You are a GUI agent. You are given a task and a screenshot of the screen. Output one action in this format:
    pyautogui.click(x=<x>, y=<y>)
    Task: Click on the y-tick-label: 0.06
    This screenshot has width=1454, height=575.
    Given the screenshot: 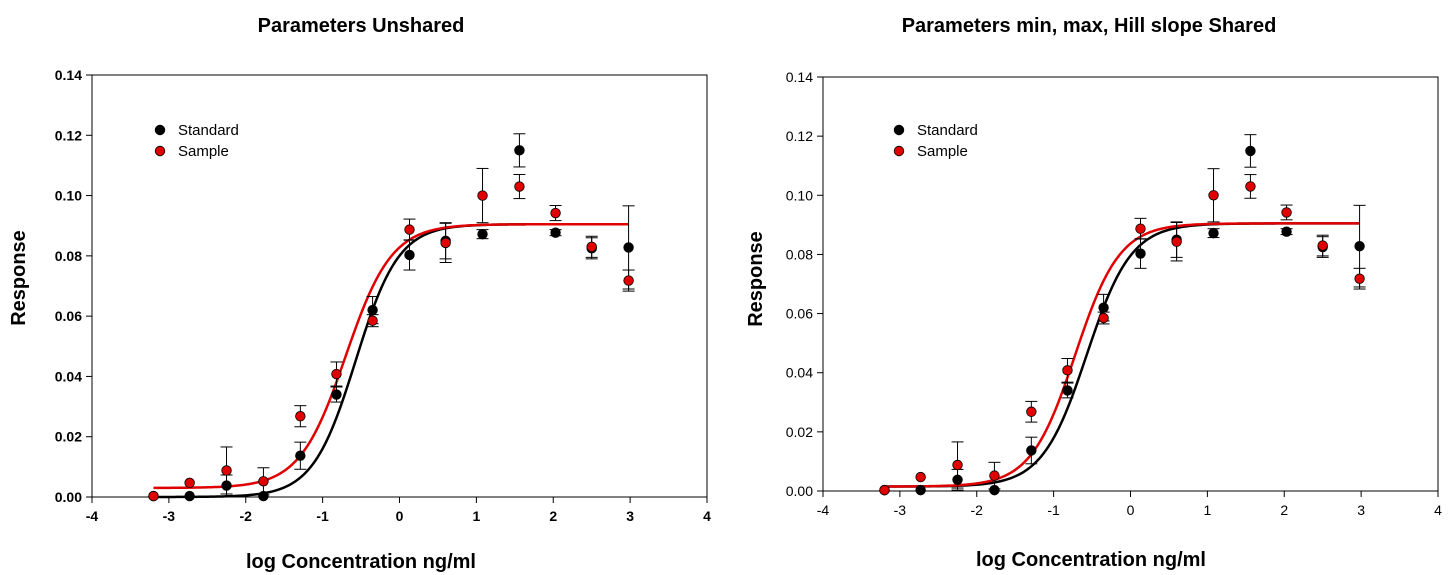 What is the action you would take?
    pyautogui.click(x=799, y=314)
    